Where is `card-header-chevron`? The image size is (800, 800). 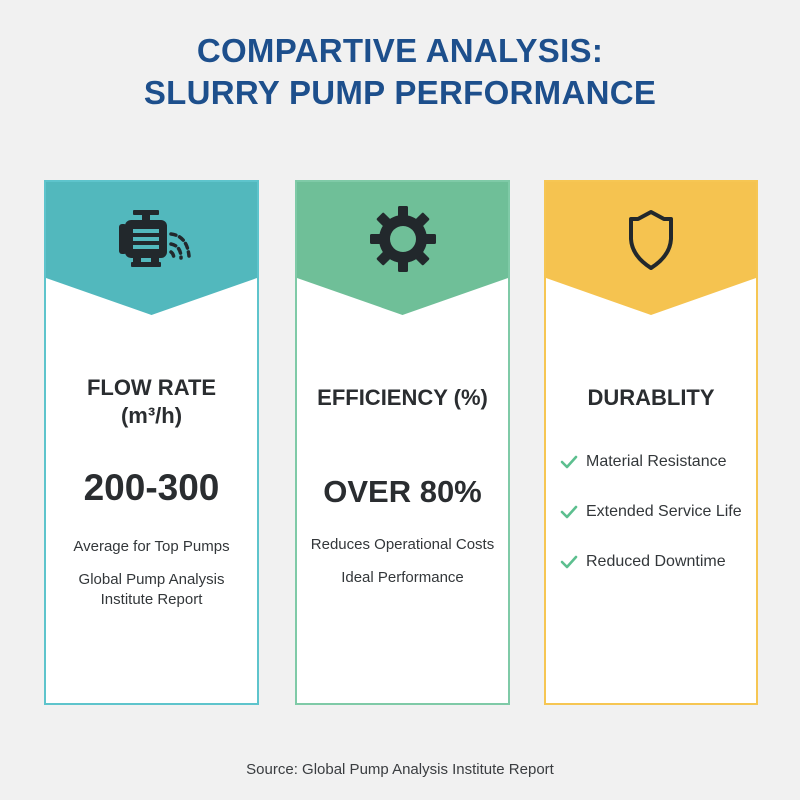 card-header-chevron is located at coordinates (651, 249).